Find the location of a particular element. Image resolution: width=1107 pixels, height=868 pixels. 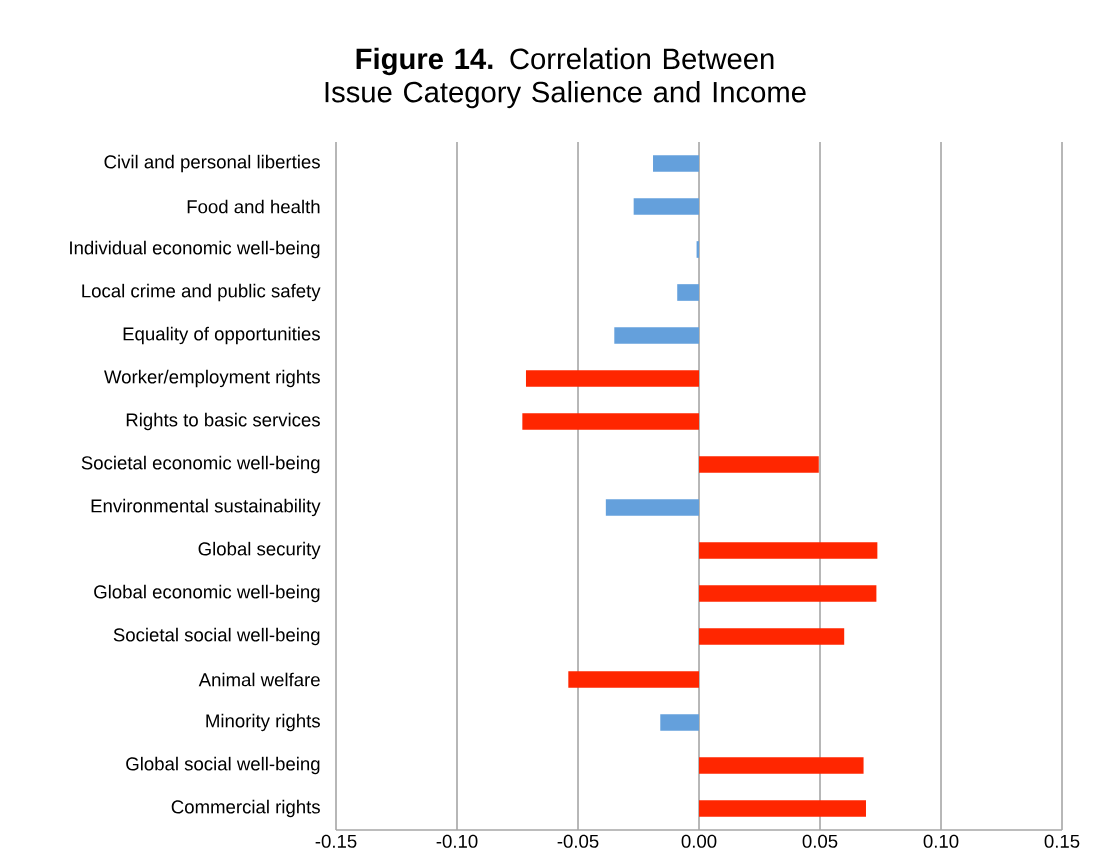

y-tick-label: Minority rights is located at coordinates (263, 722).